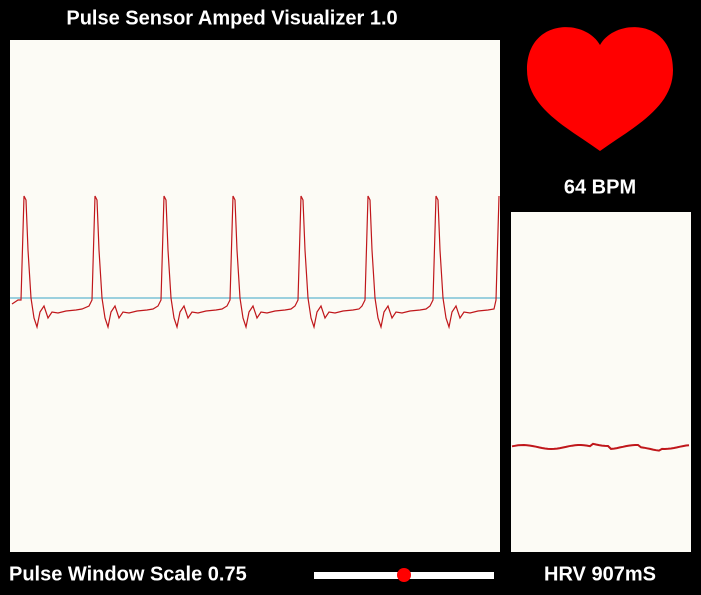 The height and width of the screenshot is (595, 701). Describe the element at coordinates (128, 574) in the screenshot. I see `scale-label: Pulse Window Scale 0.75` at that location.